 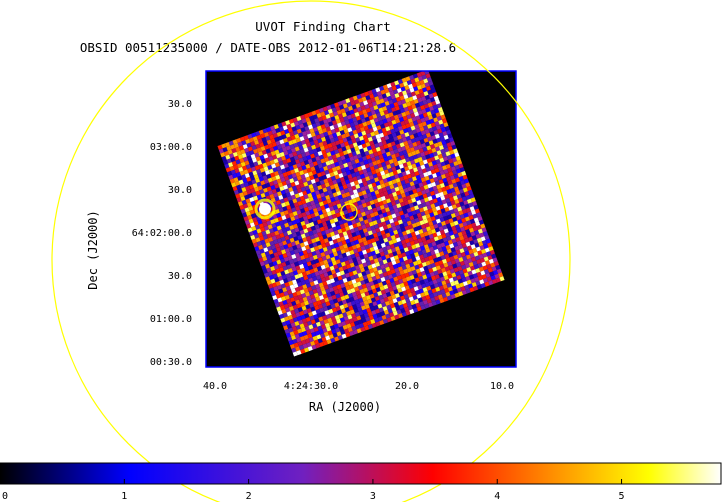 What do you see at coordinates (93, 249) in the screenshot?
I see `y-axis-label: Dec (J2000)` at bounding box center [93, 249].